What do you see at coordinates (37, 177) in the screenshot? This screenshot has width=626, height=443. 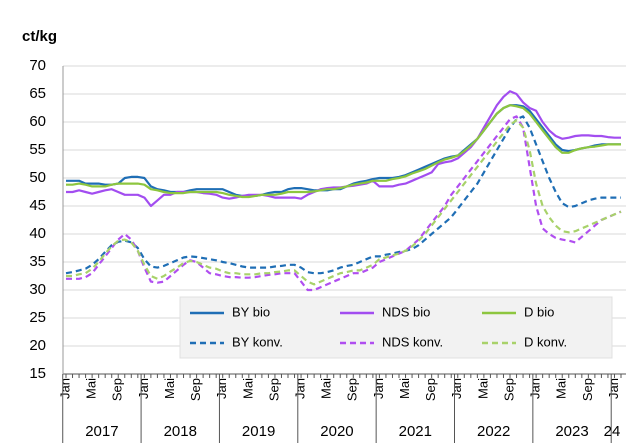 I see `y-tick-label: 50` at bounding box center [37, 177].